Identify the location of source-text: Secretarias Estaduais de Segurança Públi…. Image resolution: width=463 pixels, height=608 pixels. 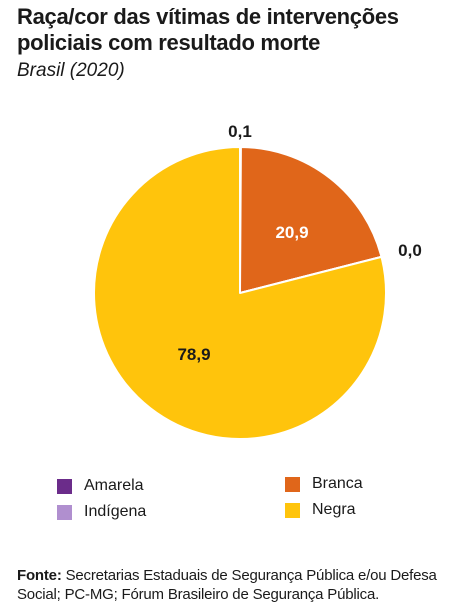
(227, 585).